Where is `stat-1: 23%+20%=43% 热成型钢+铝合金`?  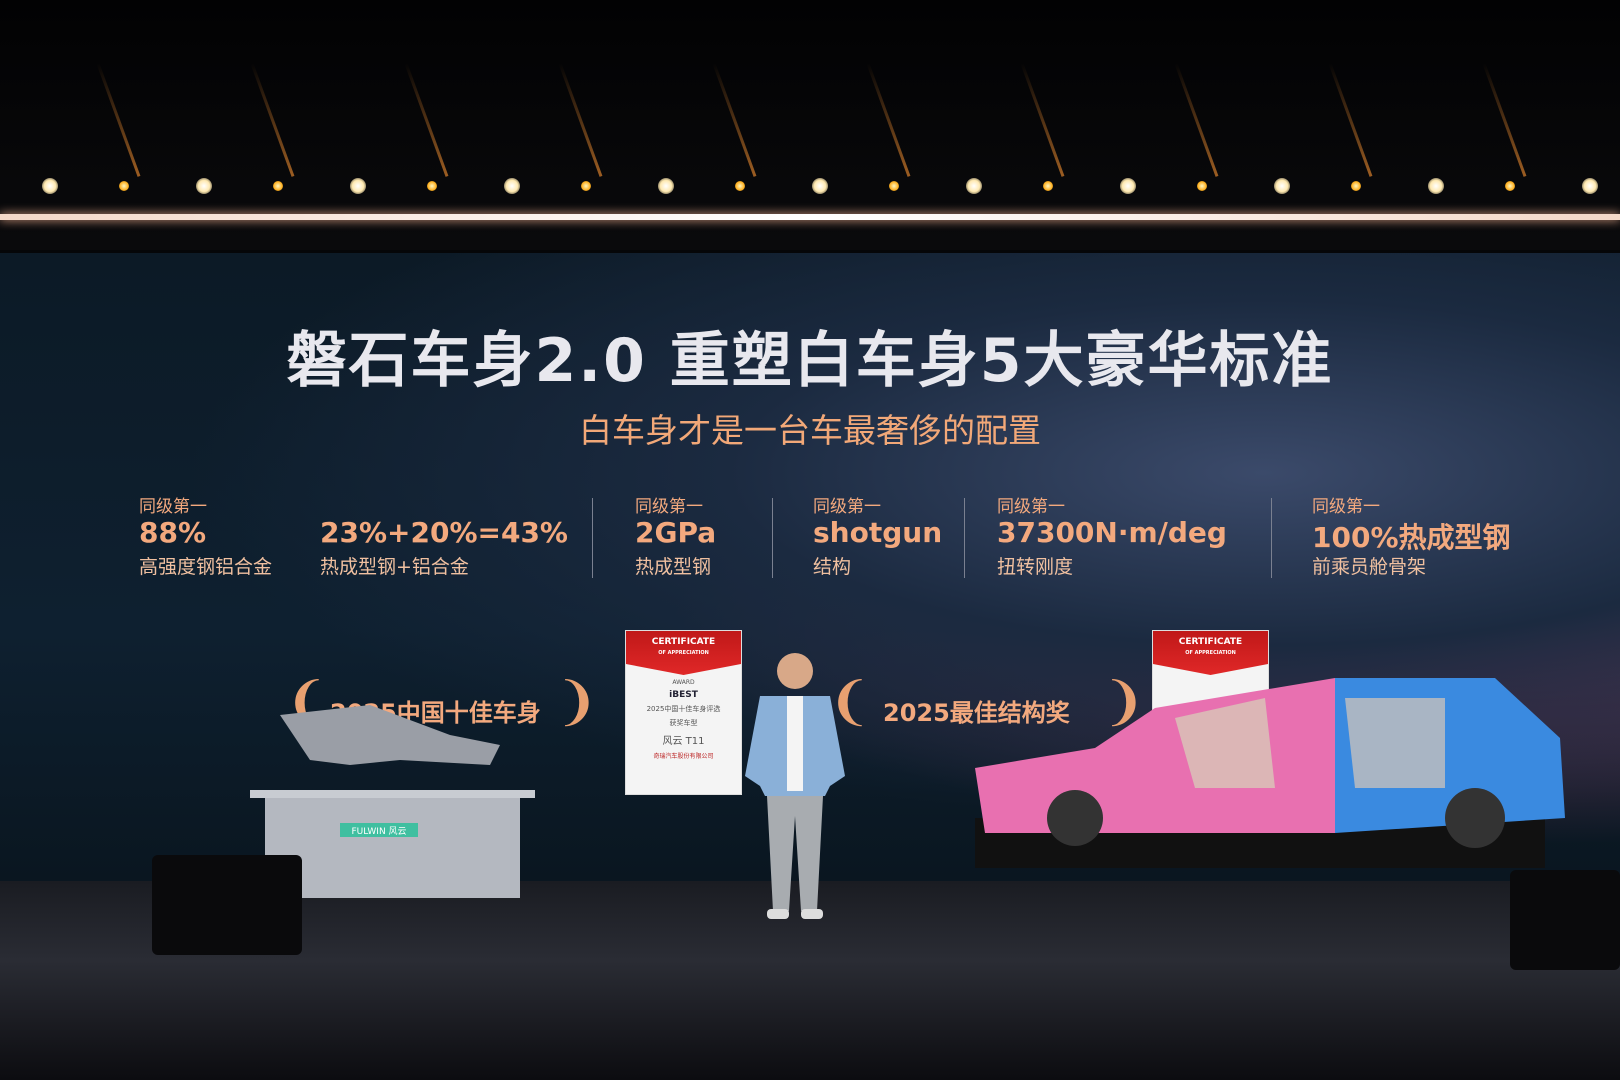 stat-1: 23%+20%=43% 热成型钢+铝合金 is located at coordinates (444, 535).